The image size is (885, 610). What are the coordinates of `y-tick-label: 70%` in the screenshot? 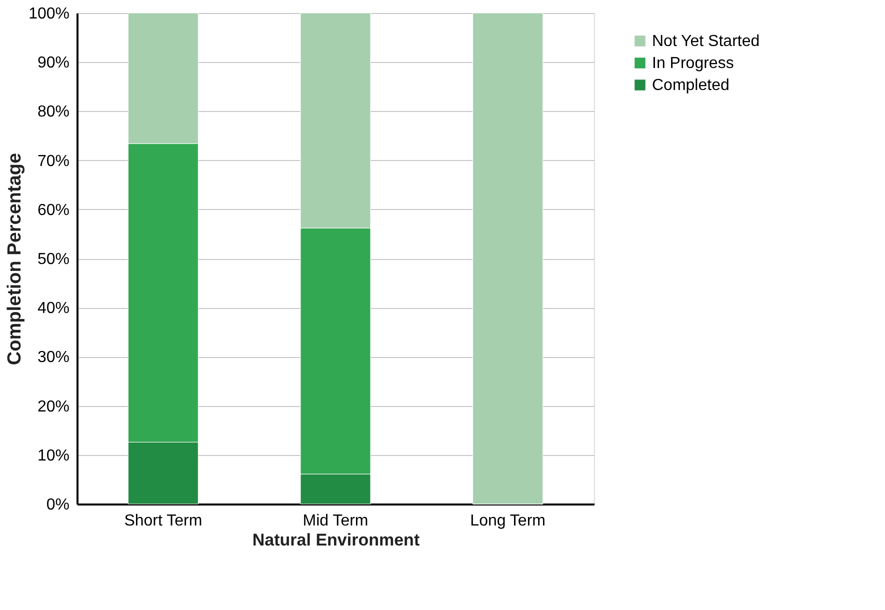 It's located at (53, 161).